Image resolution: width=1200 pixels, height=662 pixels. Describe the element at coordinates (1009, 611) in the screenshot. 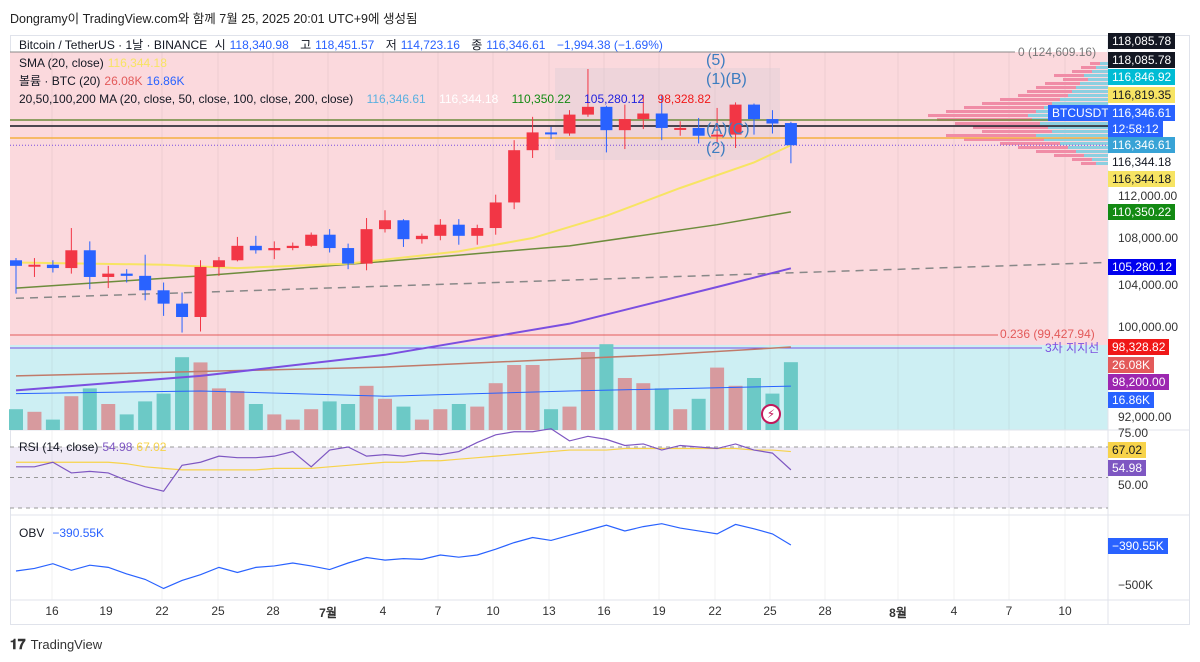

I see `time-tick: 7` at that location.